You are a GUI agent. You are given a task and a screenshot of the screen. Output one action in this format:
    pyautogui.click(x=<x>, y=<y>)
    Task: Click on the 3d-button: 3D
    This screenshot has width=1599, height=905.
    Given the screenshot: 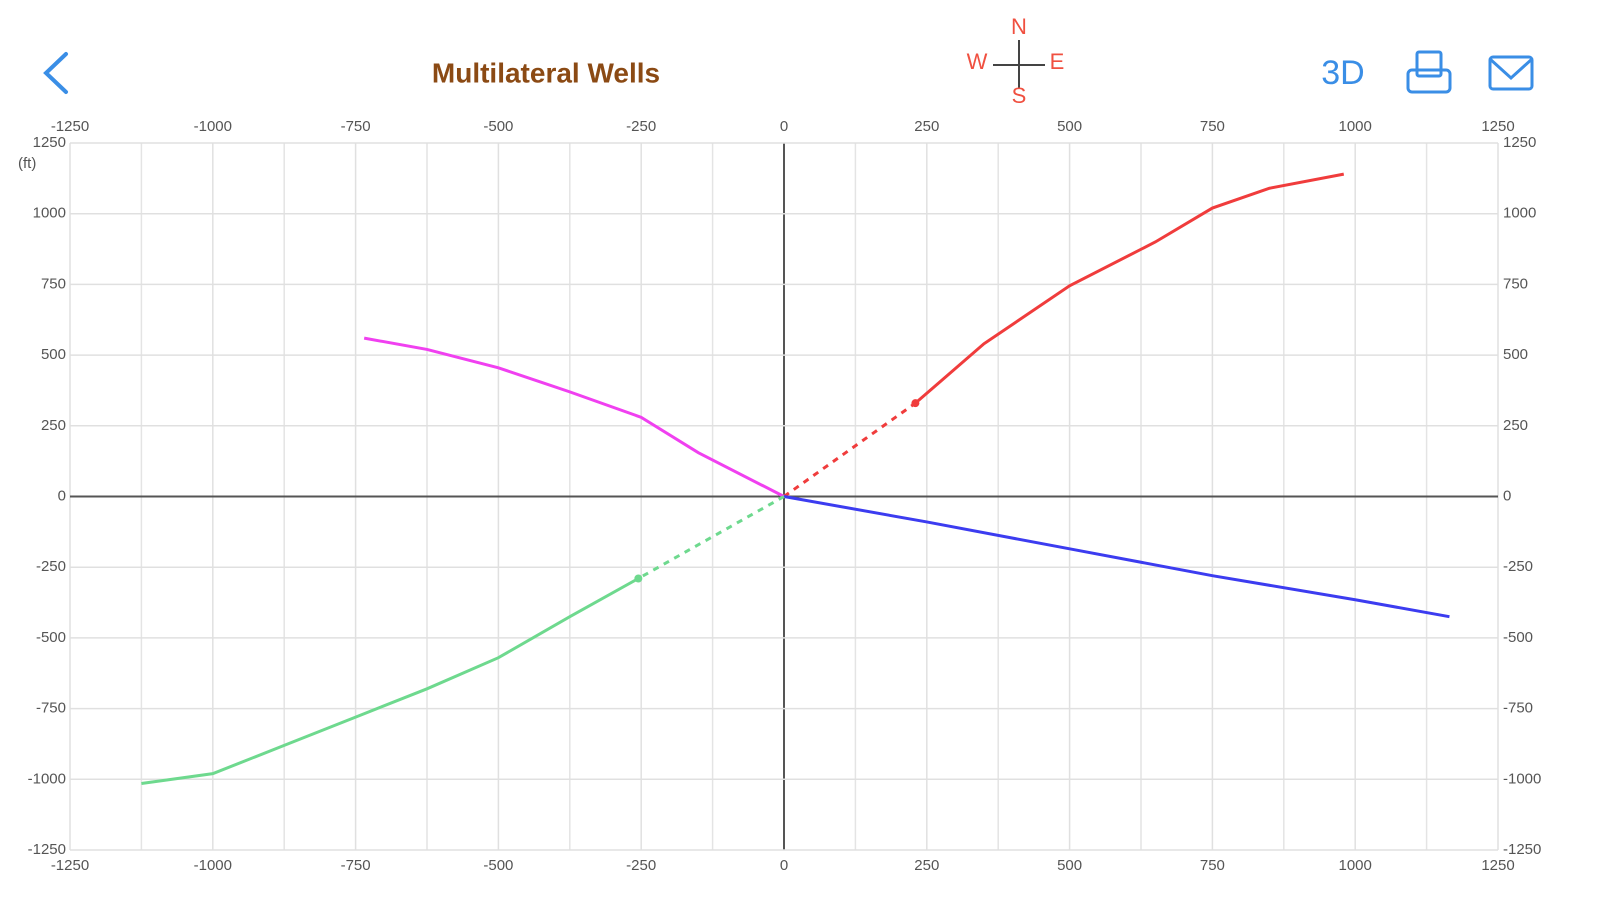 What is the action you would take?
    pyautogui.click(x=1342, y=73)
    